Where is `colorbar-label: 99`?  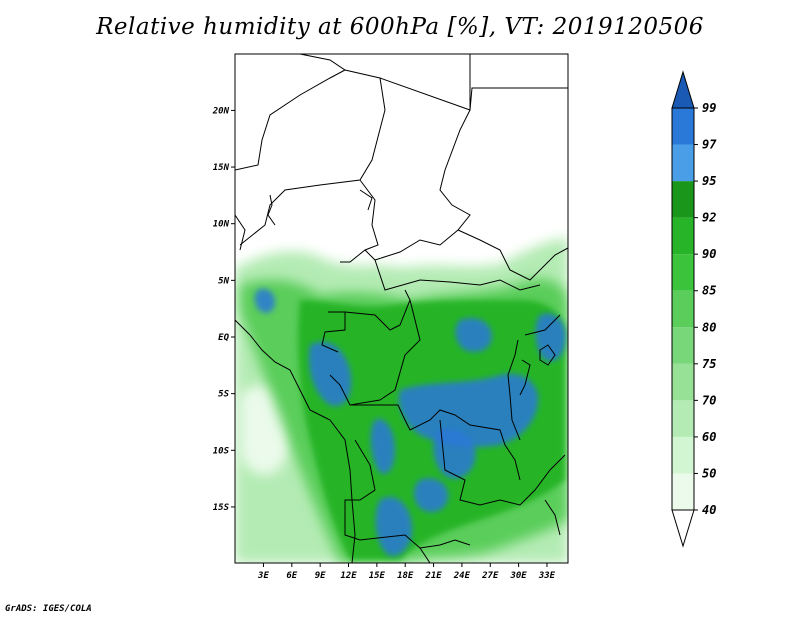 colorbar-label: 99 is located at coordinates (709, 108).